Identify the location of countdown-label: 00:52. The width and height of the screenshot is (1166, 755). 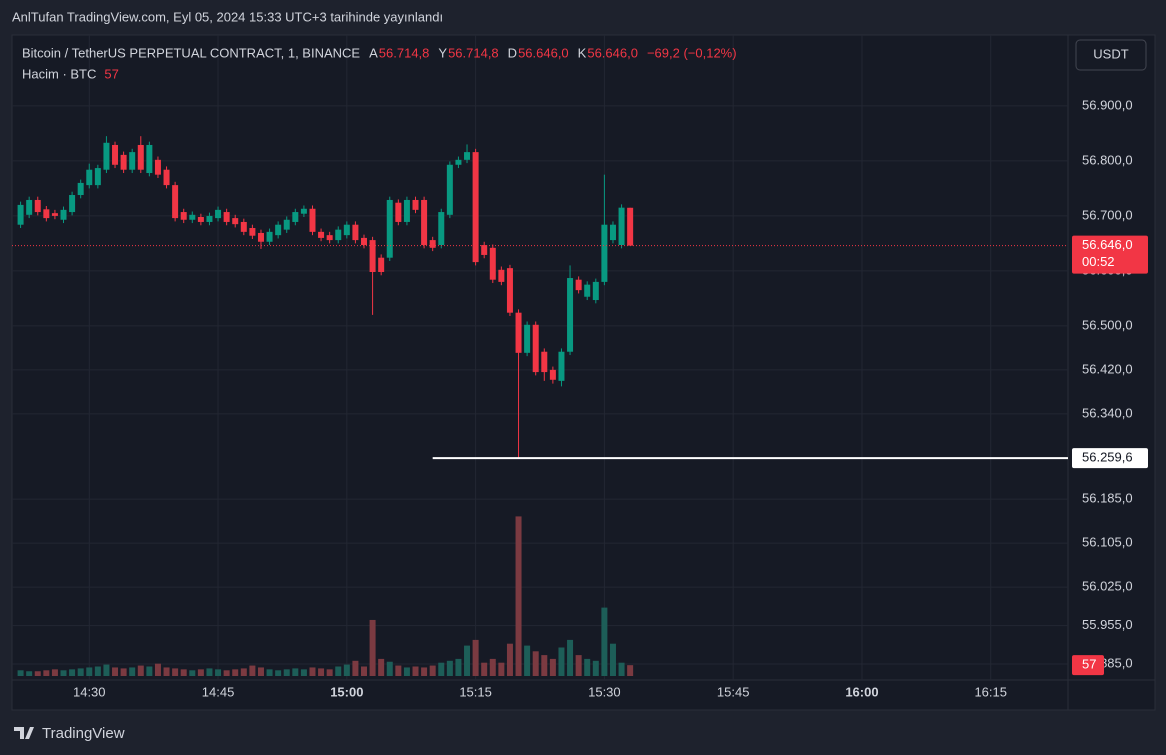
(1098, 261).